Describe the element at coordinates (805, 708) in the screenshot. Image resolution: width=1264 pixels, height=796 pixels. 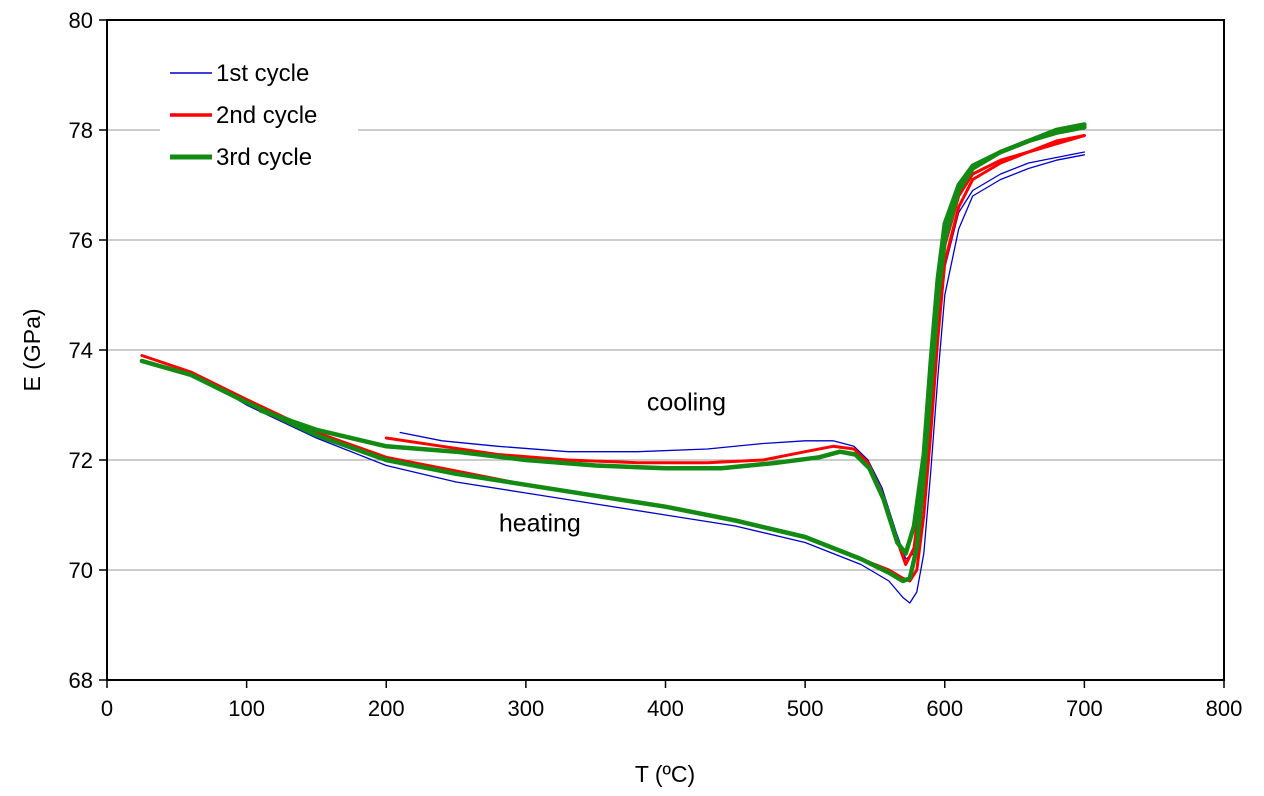
I see `x-tick-label: 500` at that location.